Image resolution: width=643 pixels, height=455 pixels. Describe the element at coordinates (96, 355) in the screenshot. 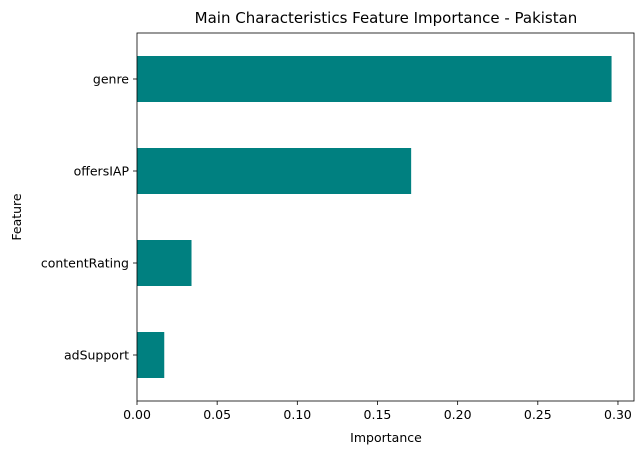

I see `y-tick-label: adSupport` at that location.